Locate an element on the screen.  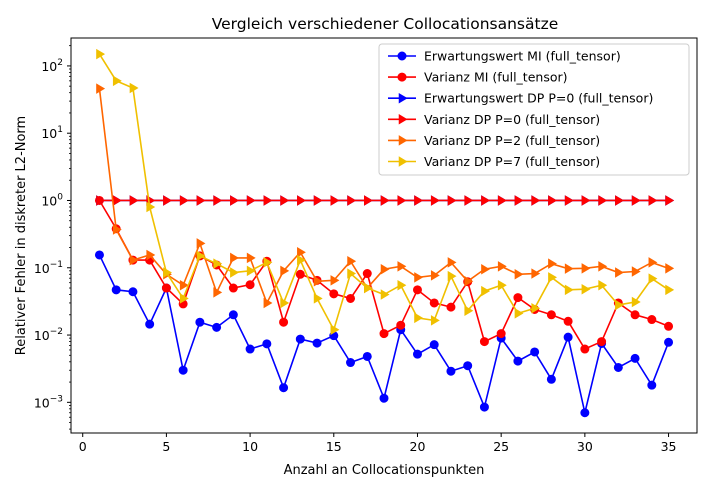
x-tick-label: 35 is located at coordinates (669, 446).